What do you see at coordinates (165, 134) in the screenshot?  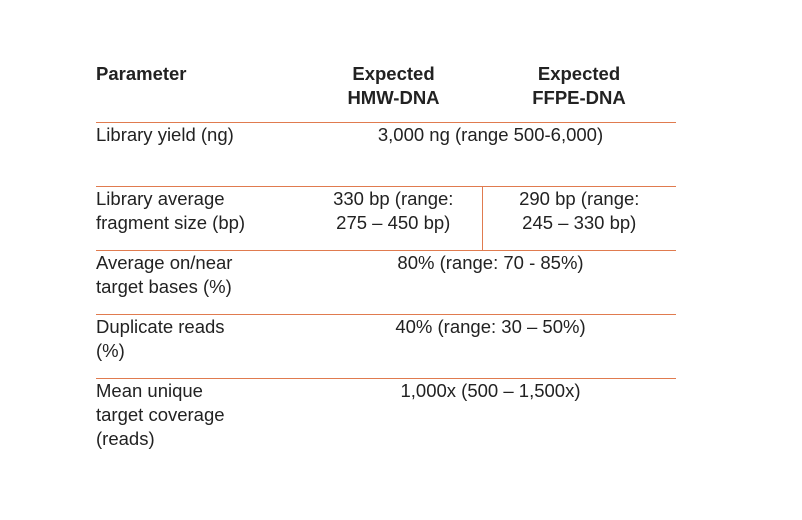 I see `row-label-library-yield: Library yield (ng)` at bounding box center [165, 134].